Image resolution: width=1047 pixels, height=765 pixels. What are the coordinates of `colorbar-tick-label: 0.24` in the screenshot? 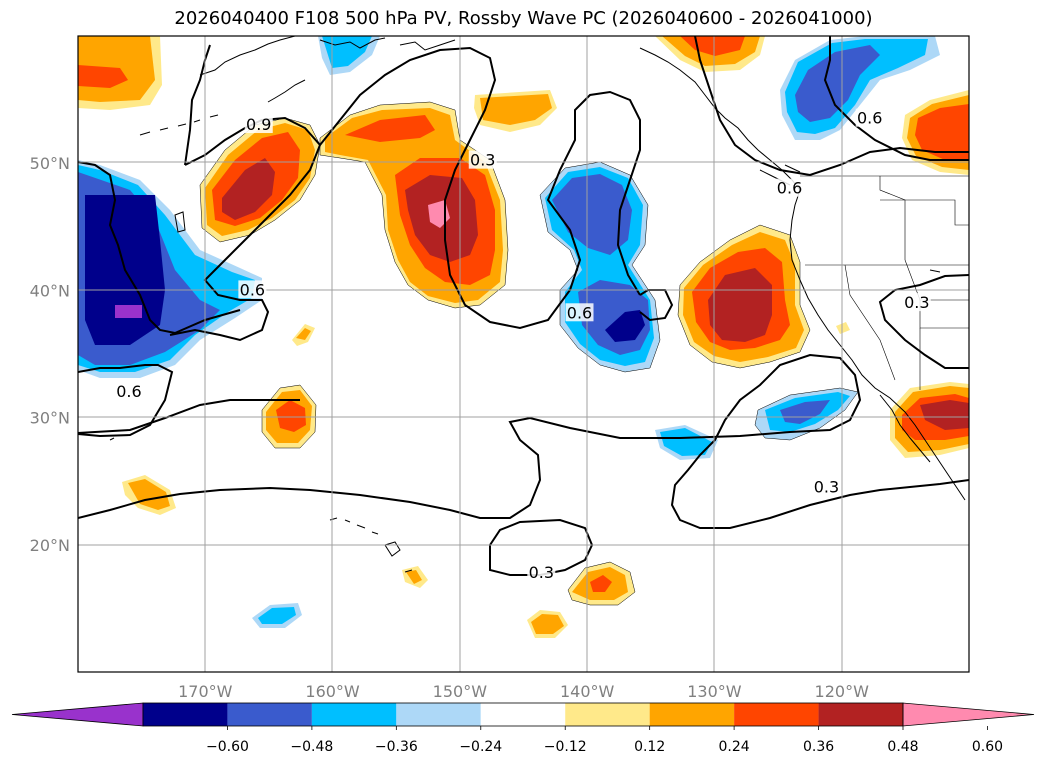 It's located at (734, 747).